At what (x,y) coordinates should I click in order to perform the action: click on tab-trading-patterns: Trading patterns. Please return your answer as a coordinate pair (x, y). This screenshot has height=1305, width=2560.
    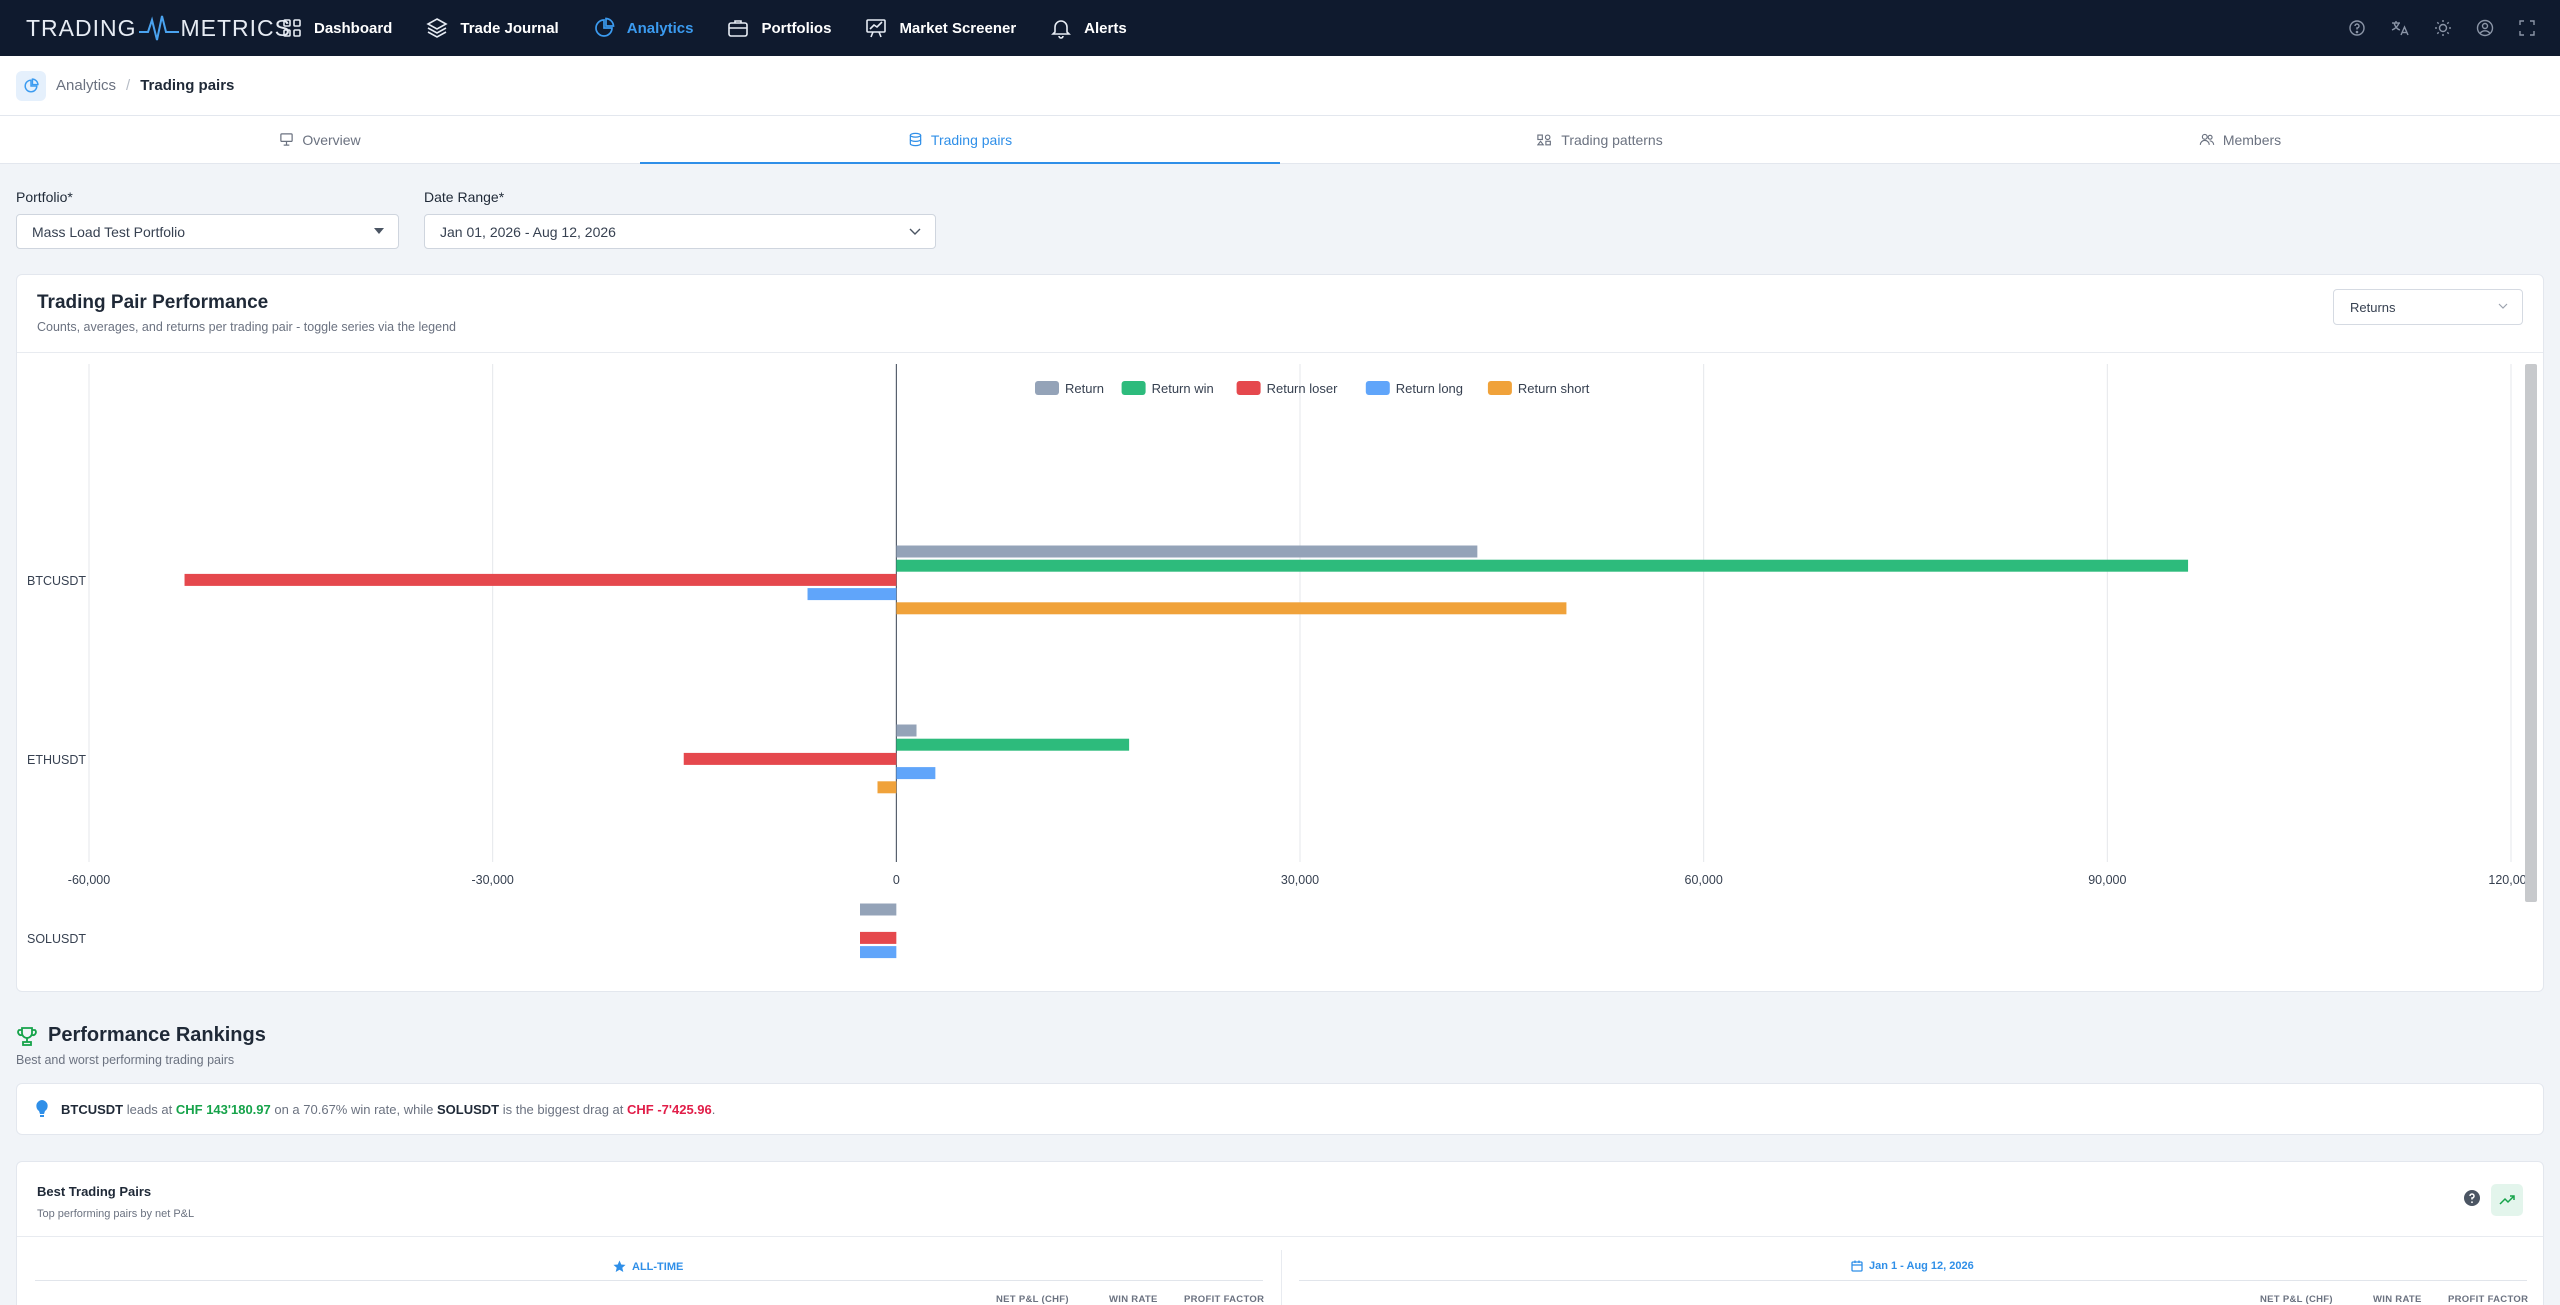
    Looking at the image, I should click on (1600, 139).